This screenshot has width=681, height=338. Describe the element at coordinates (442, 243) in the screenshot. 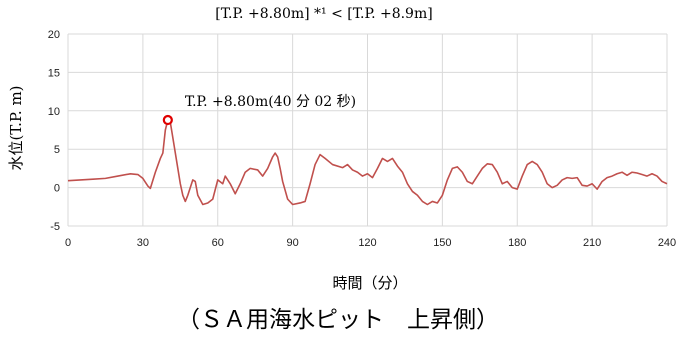

I see `x-tick-label: 150` at that location.